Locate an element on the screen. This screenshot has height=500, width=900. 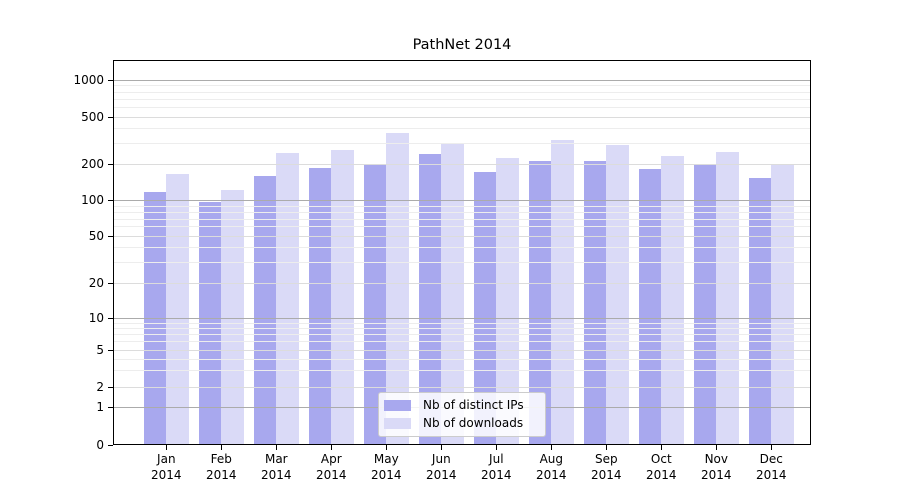
y-tick-label-2: 2 is located at coordinates (100, 386).